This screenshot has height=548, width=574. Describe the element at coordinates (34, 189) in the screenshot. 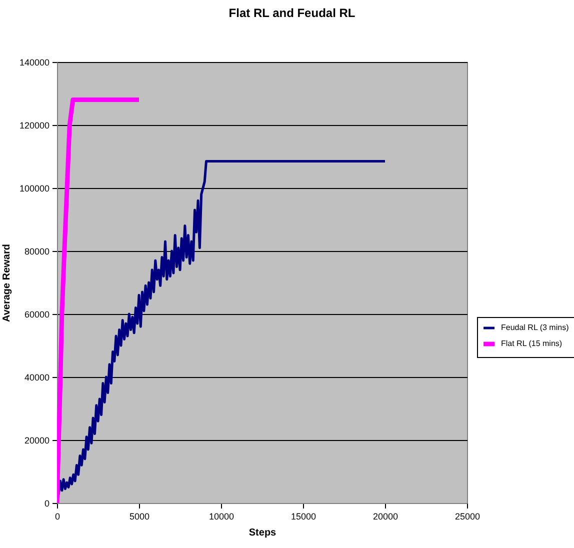

I see `y-tick-label: 100000` at that location.